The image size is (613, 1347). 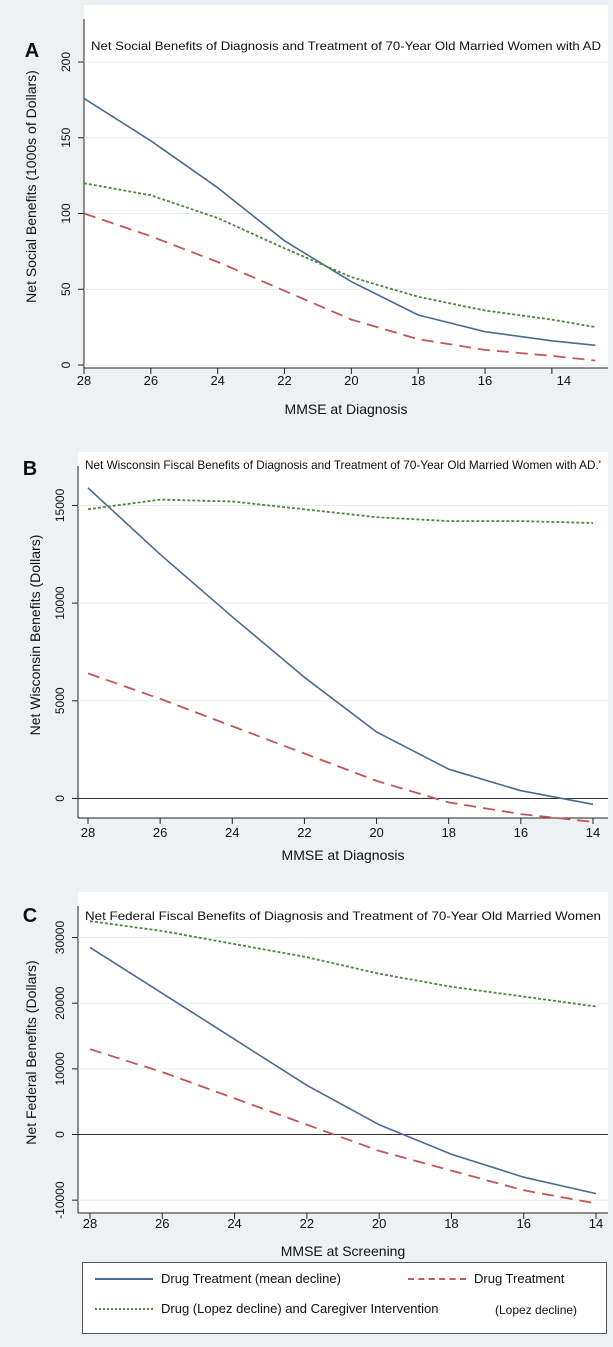 I want to click on panel-a-series-drug, so click(x=339, y=287).